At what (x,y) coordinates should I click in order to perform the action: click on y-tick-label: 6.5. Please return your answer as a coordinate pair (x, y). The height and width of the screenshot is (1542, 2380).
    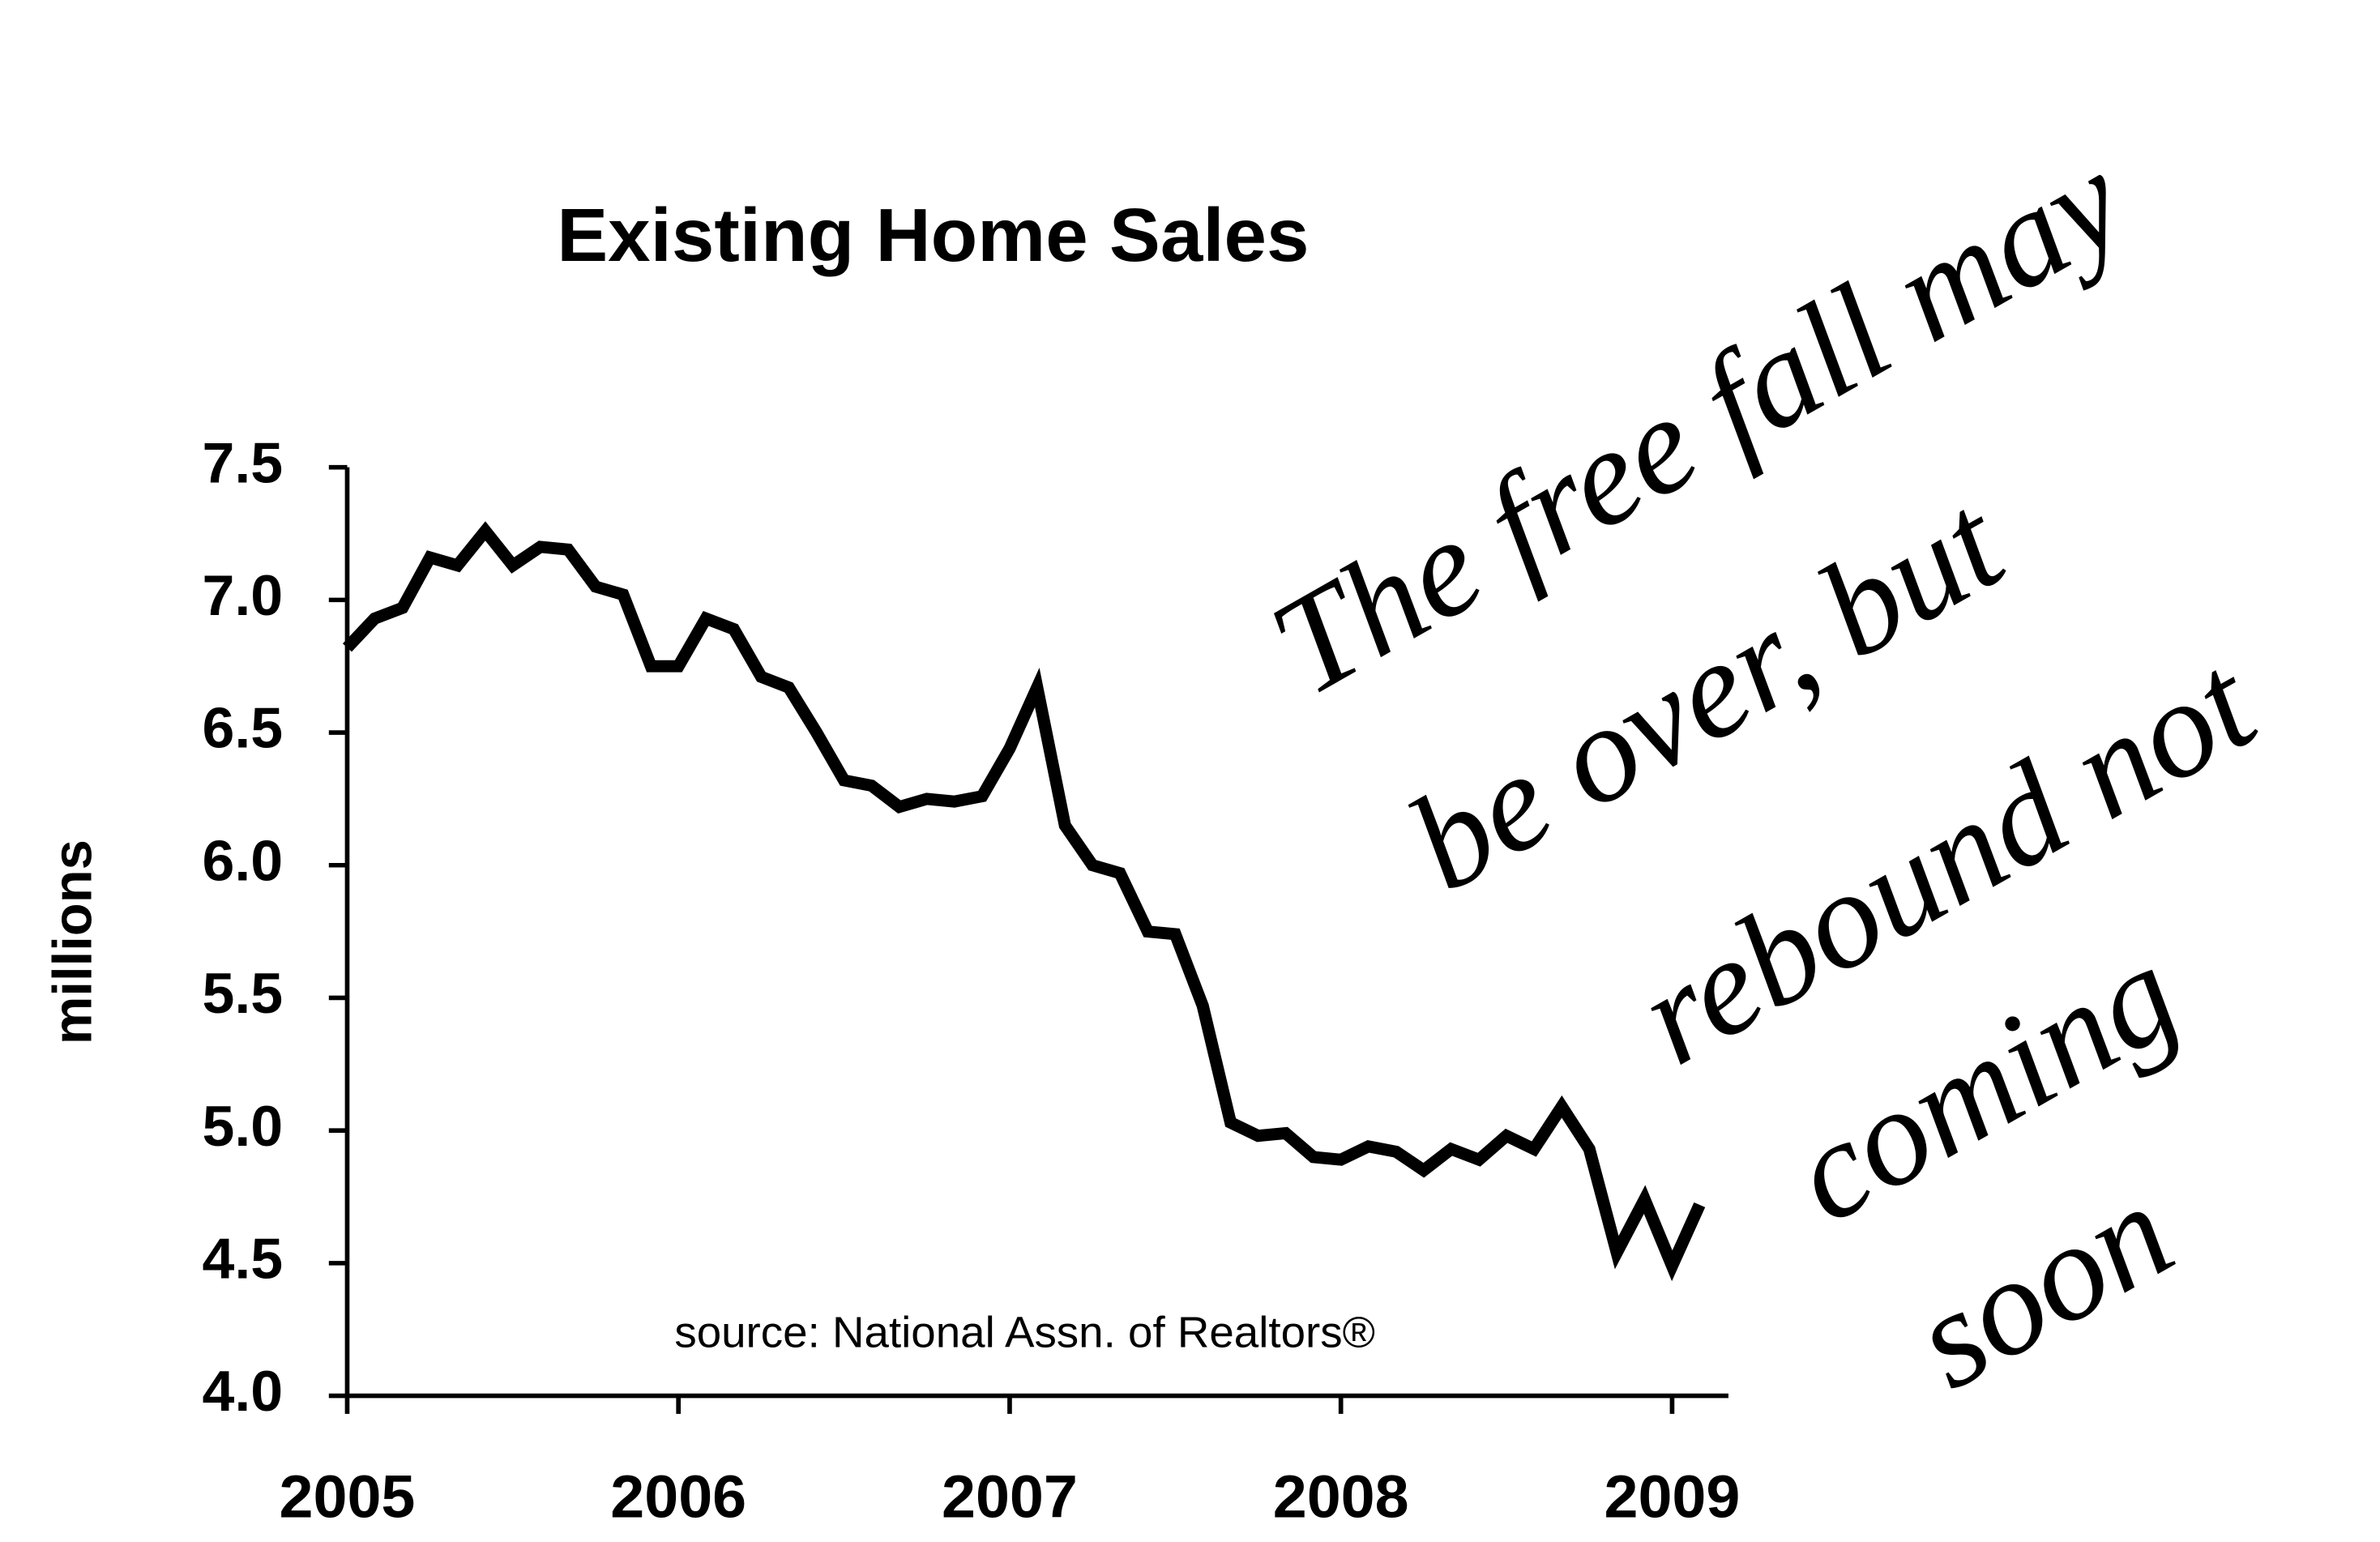
    Looking at the image, I should click on (244, 728).